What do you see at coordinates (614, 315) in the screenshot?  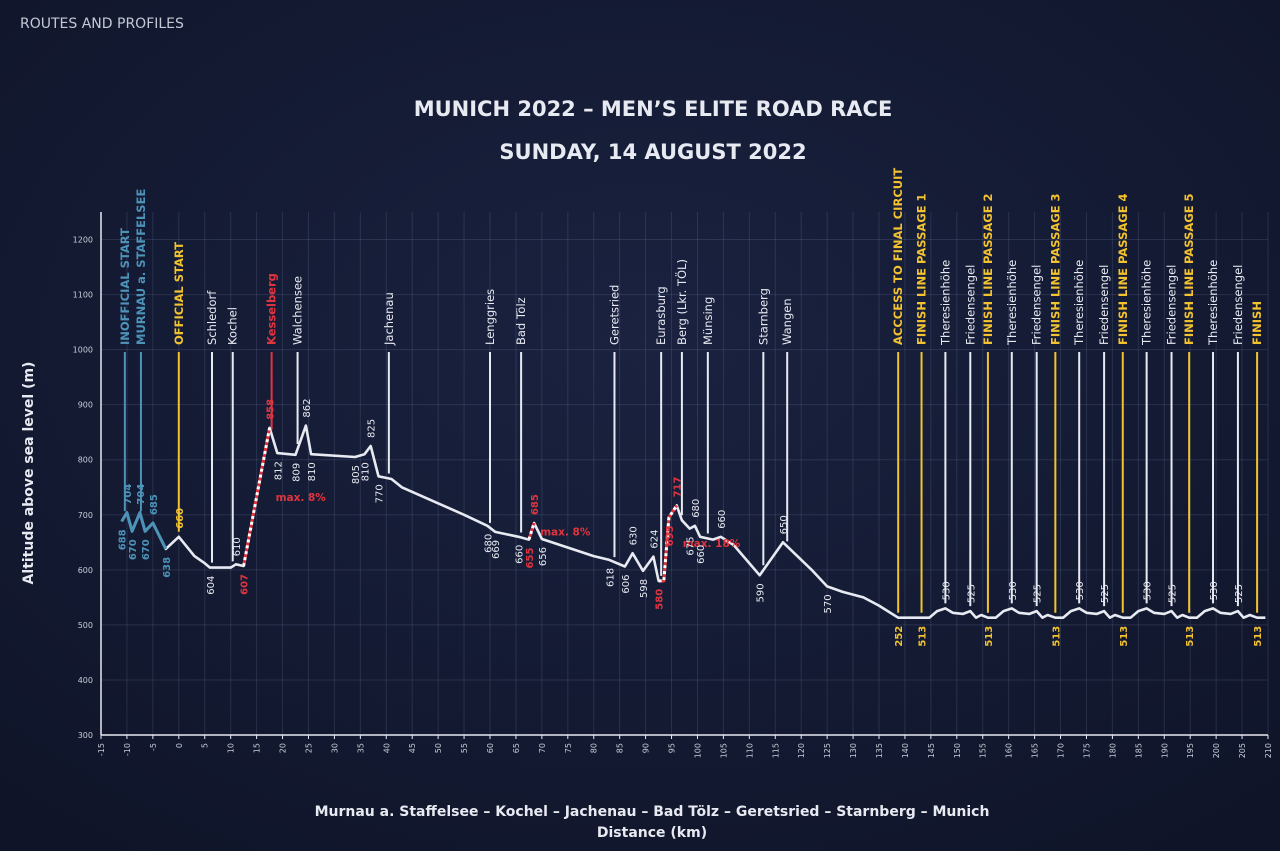 I see `marker-label: Geretsried` at bounding box center [614, 315].